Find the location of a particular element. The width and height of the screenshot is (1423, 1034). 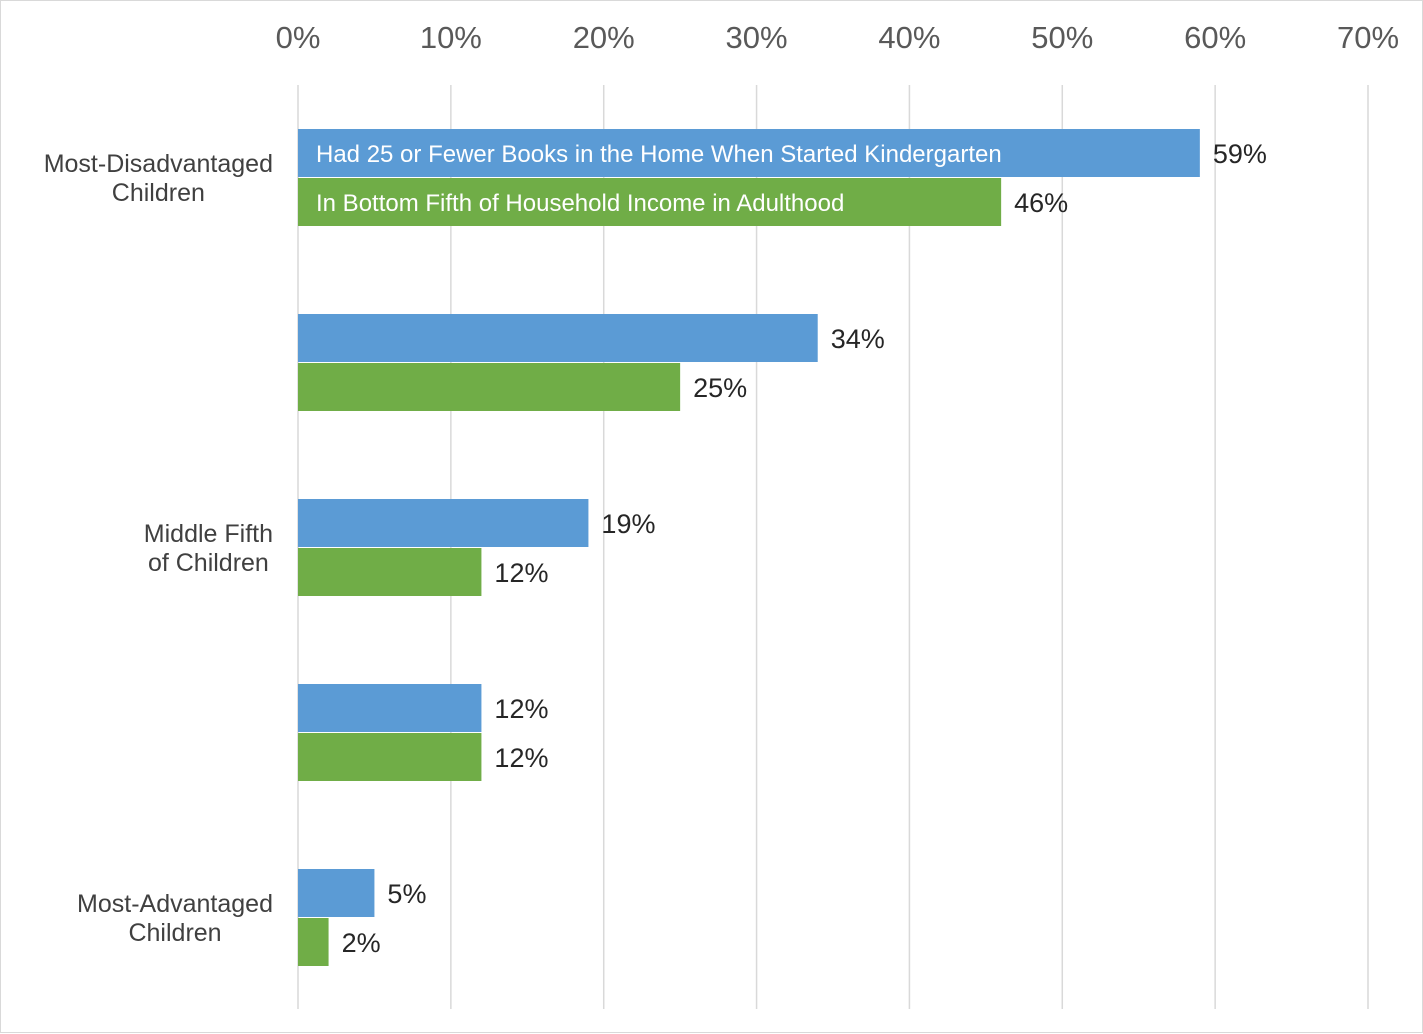

category-label: Most-Disadvantaged Children is located at coordinates (158, 178).